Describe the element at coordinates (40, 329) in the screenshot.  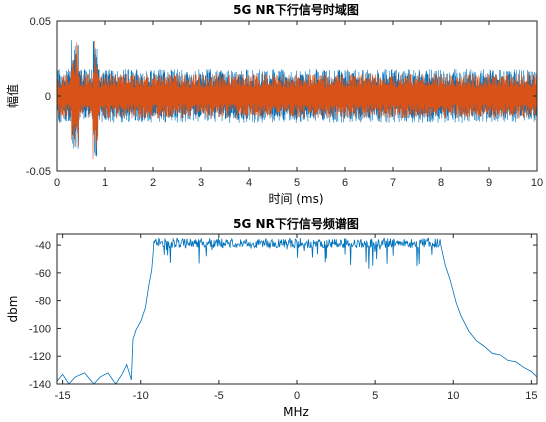
I see `y-tick-label: -100` at that location.